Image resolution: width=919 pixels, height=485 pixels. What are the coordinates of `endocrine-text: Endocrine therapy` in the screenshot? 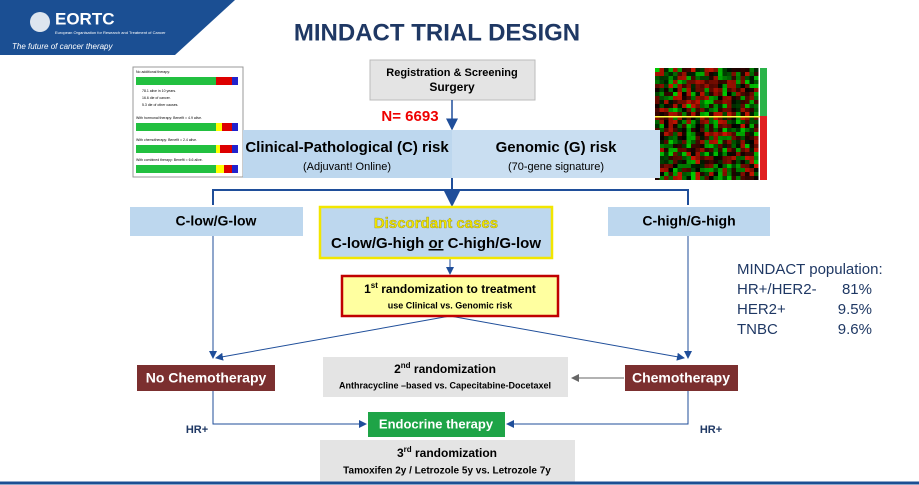 It's located at (436, 423).